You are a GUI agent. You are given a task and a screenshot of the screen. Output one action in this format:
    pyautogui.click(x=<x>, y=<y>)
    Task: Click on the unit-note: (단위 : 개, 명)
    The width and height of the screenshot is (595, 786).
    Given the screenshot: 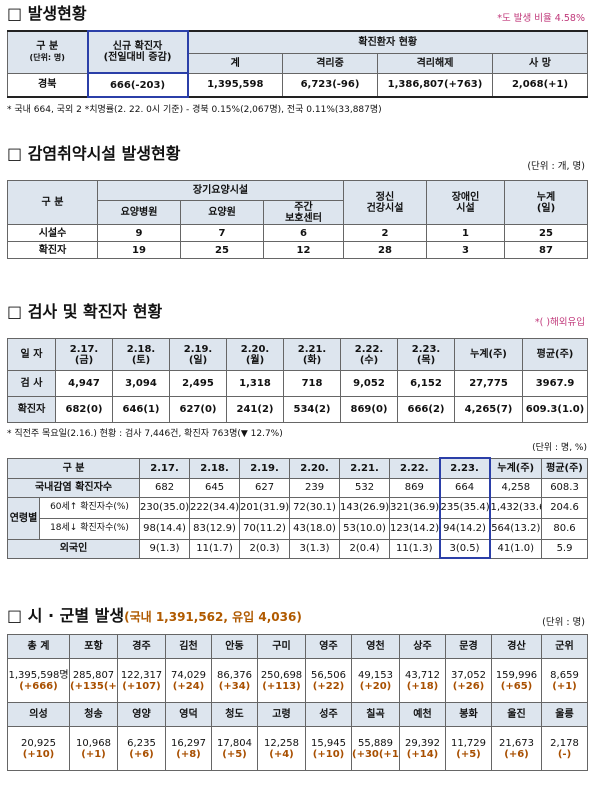 What is the action you would take?
    pyautogui.click(x=556, y=166)
    